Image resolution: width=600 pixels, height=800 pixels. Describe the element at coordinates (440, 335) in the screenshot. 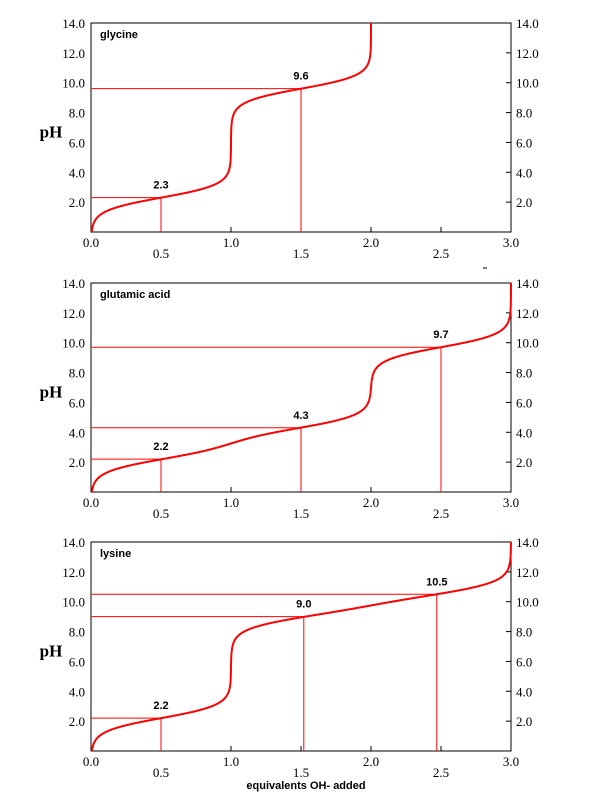

I see `pka-label: 9.7` at that location.